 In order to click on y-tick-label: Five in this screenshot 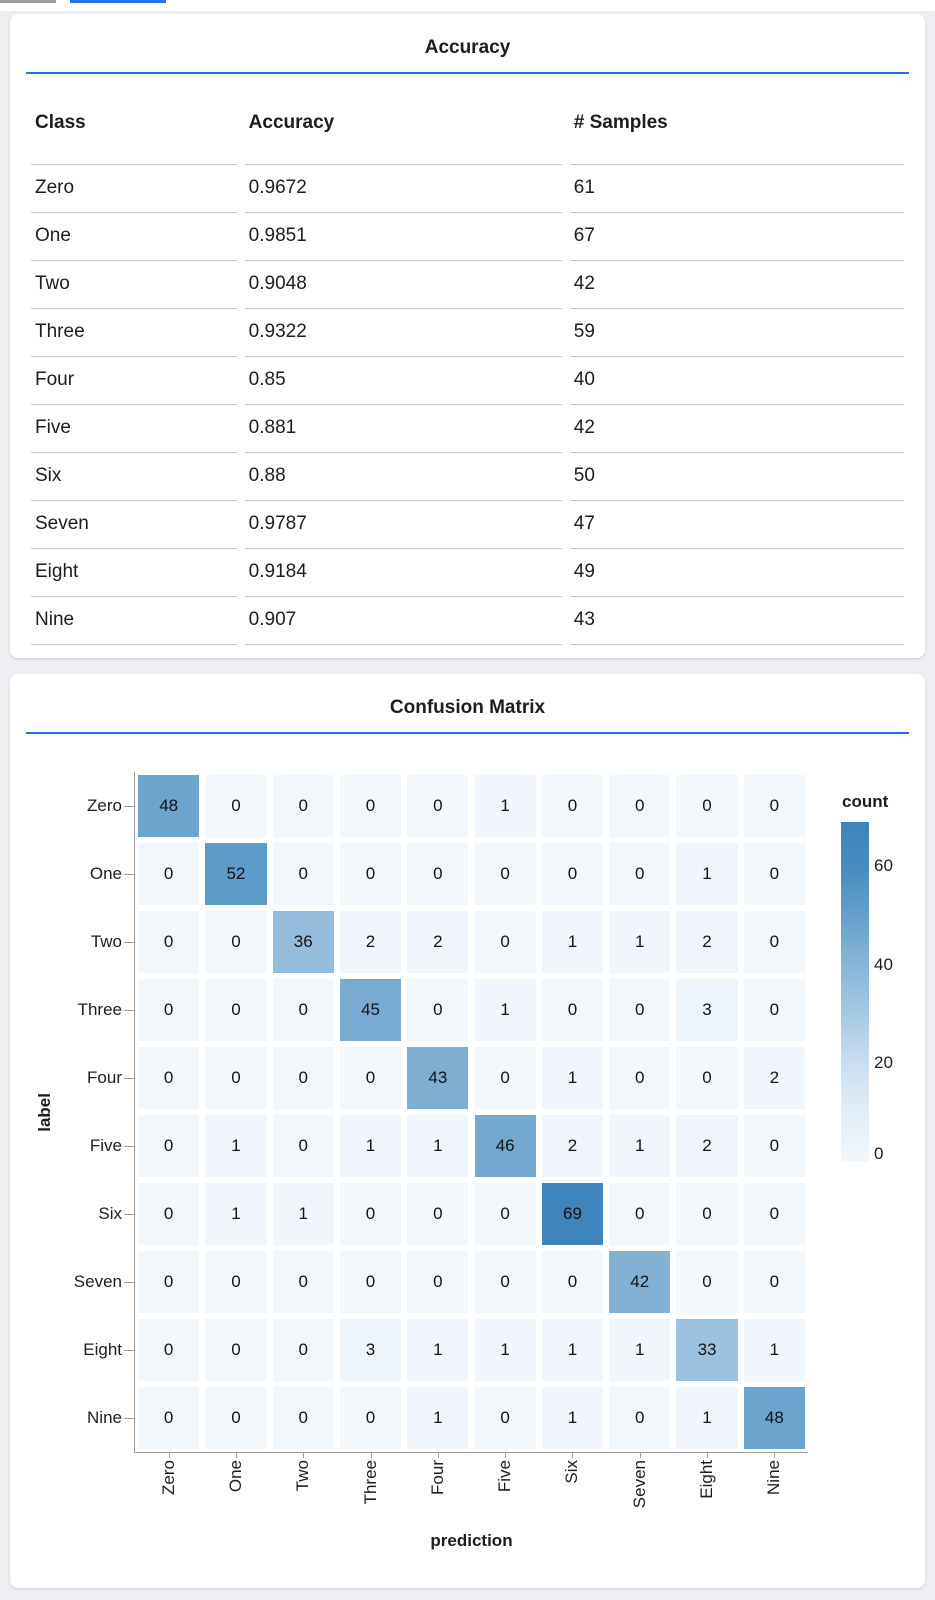, I will do `click(105, 1145)`.